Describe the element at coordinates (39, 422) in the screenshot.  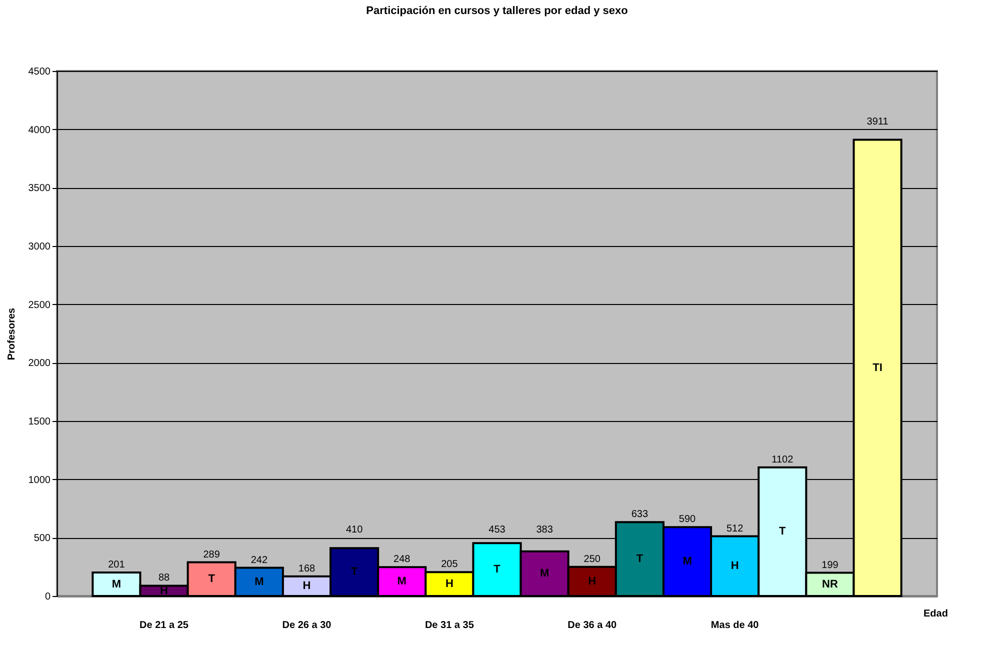
I see `y-tick-label: 1500` at that location.